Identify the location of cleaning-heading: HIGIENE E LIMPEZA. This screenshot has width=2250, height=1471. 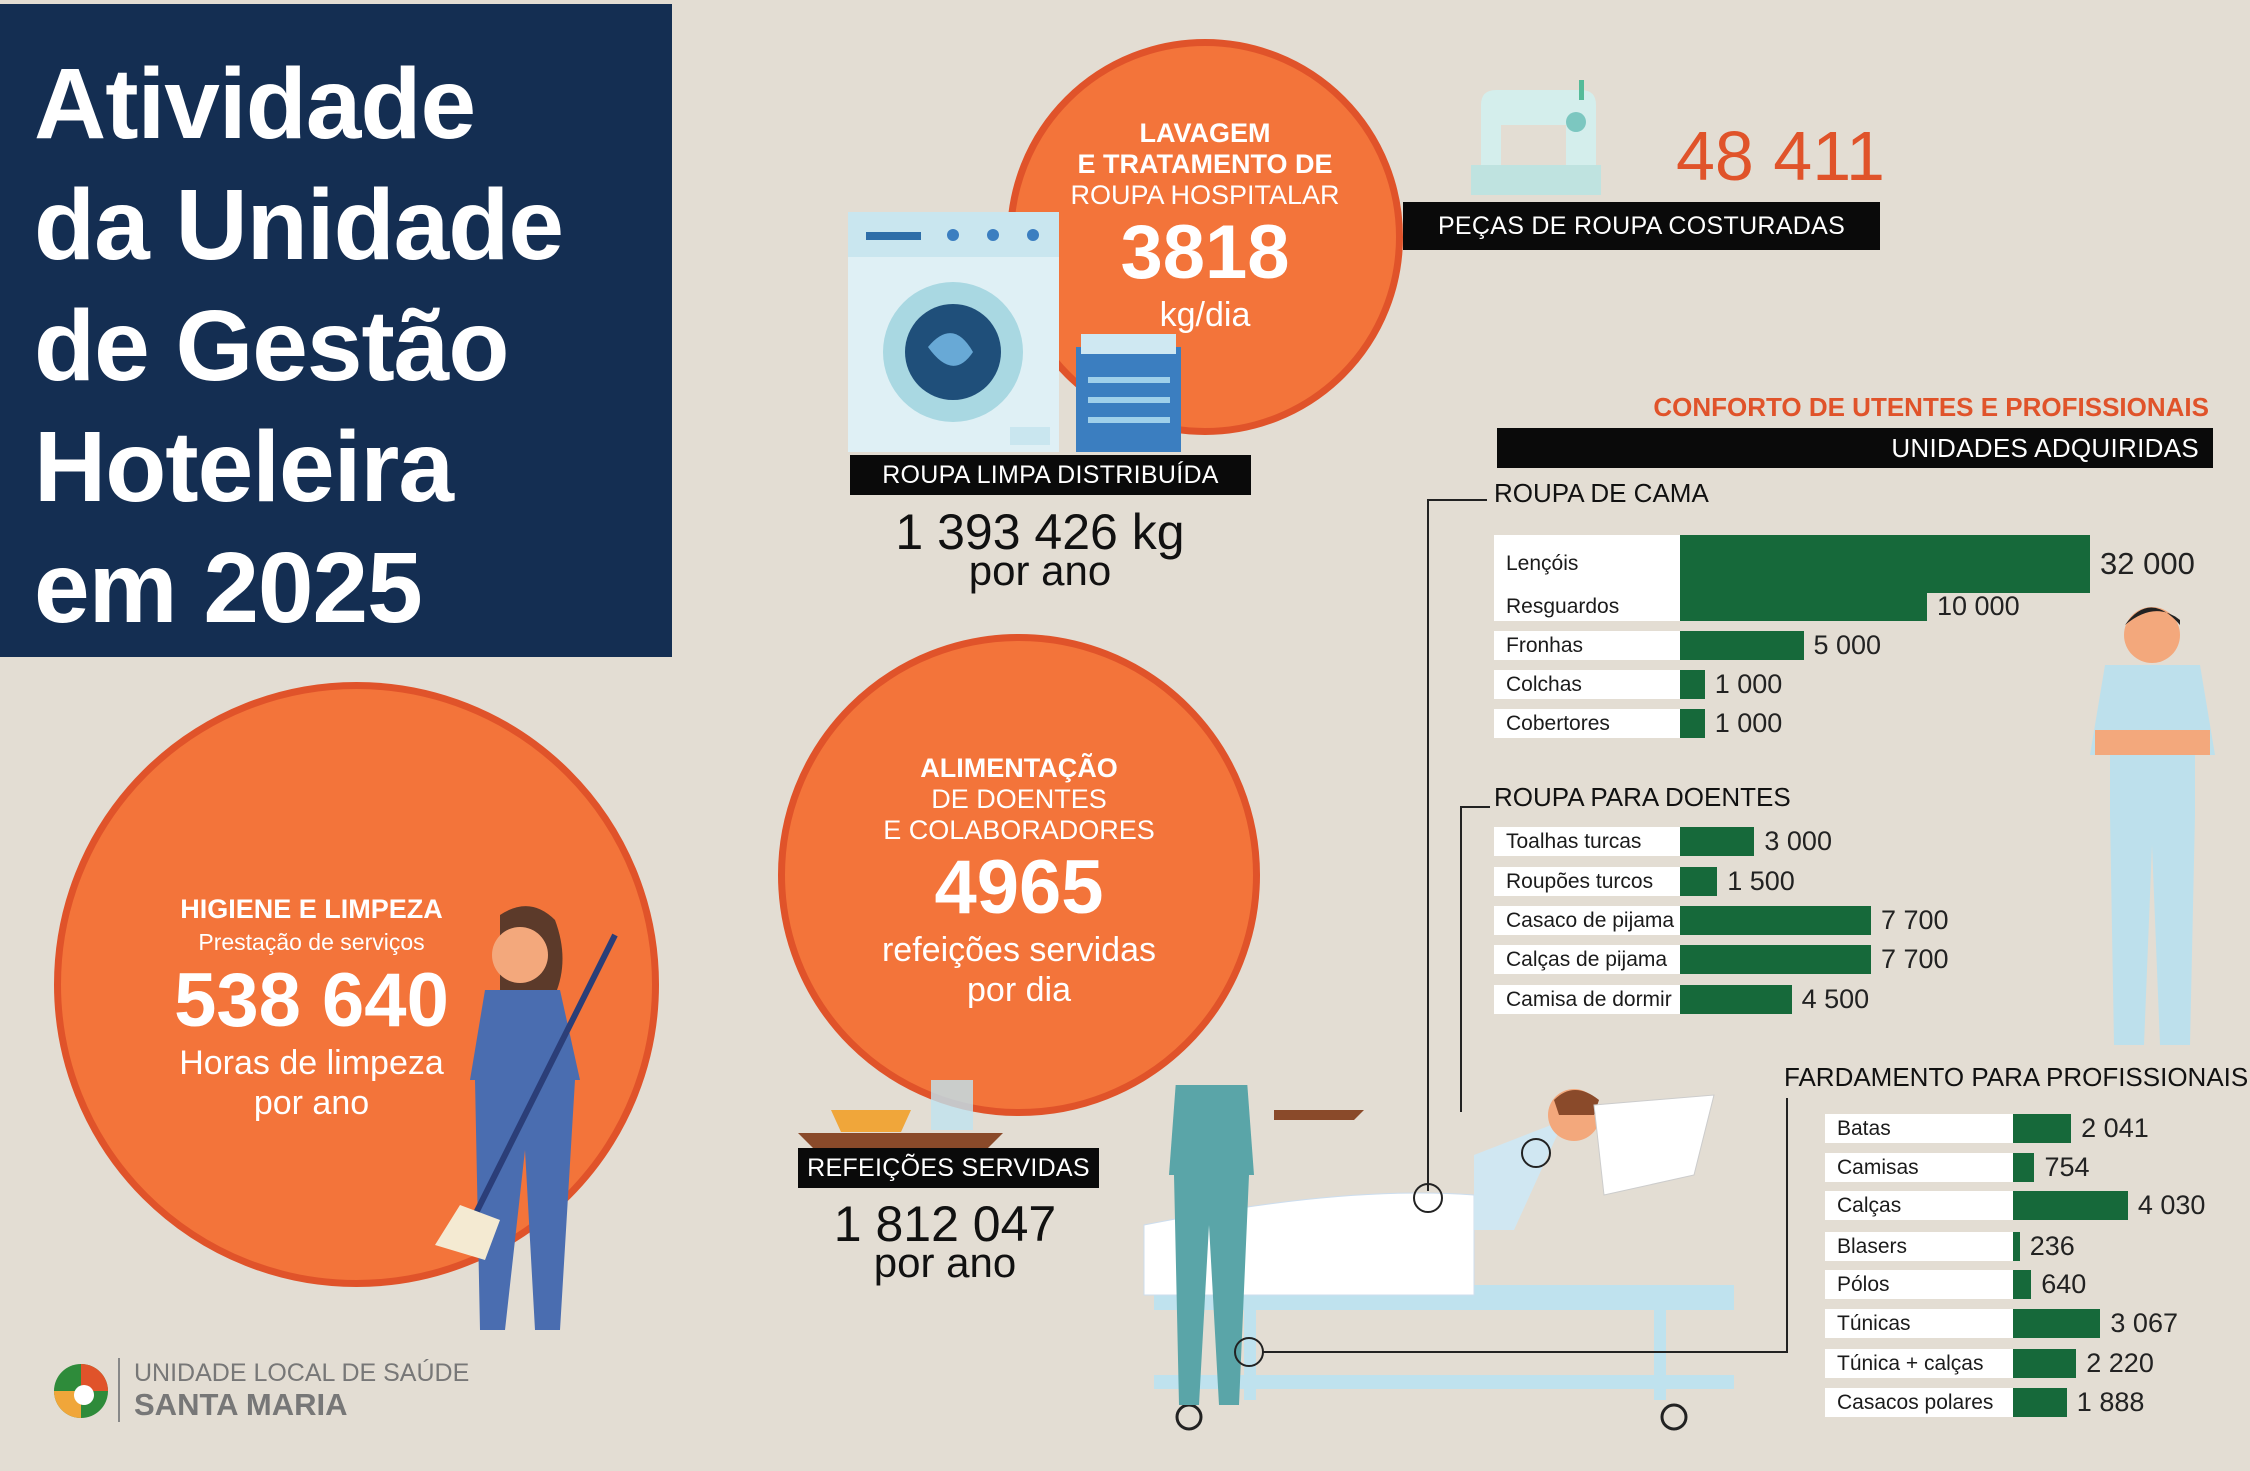
(311, 909).